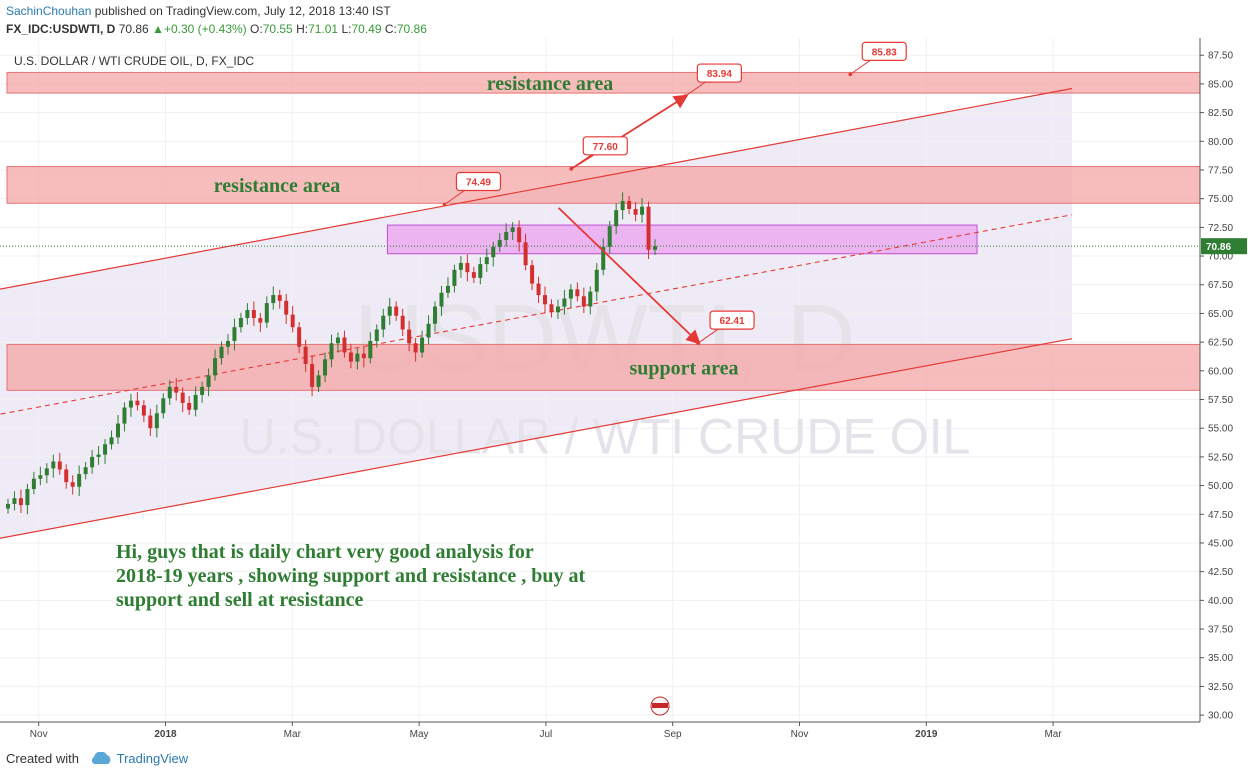 The height and width of the screenshot is (777, 1248). What do you see at coordinates (719, 74) in the screenshot?
I see `callout-label: 83.94` at bounding box center [719, 74].